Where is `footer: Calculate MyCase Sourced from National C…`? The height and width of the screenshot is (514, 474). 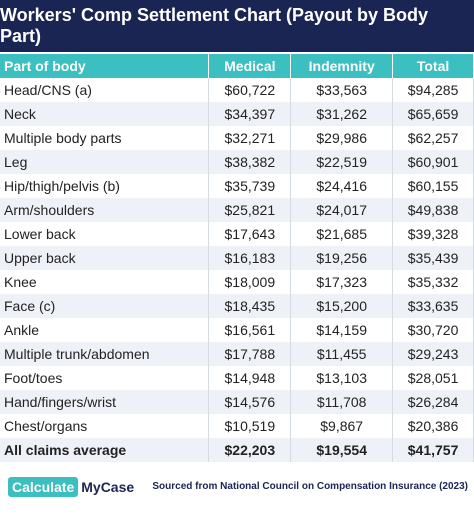
footer: Calculate MyCase Sourced from National C… is located at coordinates (237, 488).